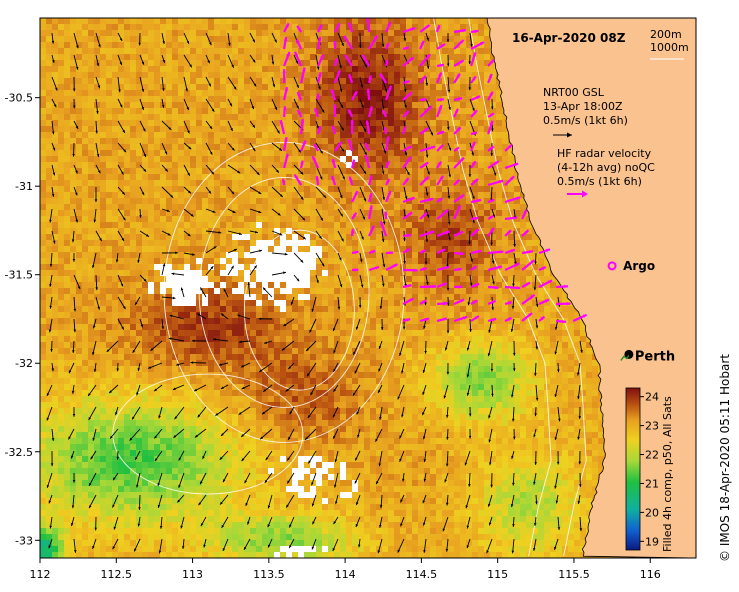 The image size is (739, 592). Describe the element at coordinates (655, 356) in the screenshot. I see `city-label: Perth` at that location.